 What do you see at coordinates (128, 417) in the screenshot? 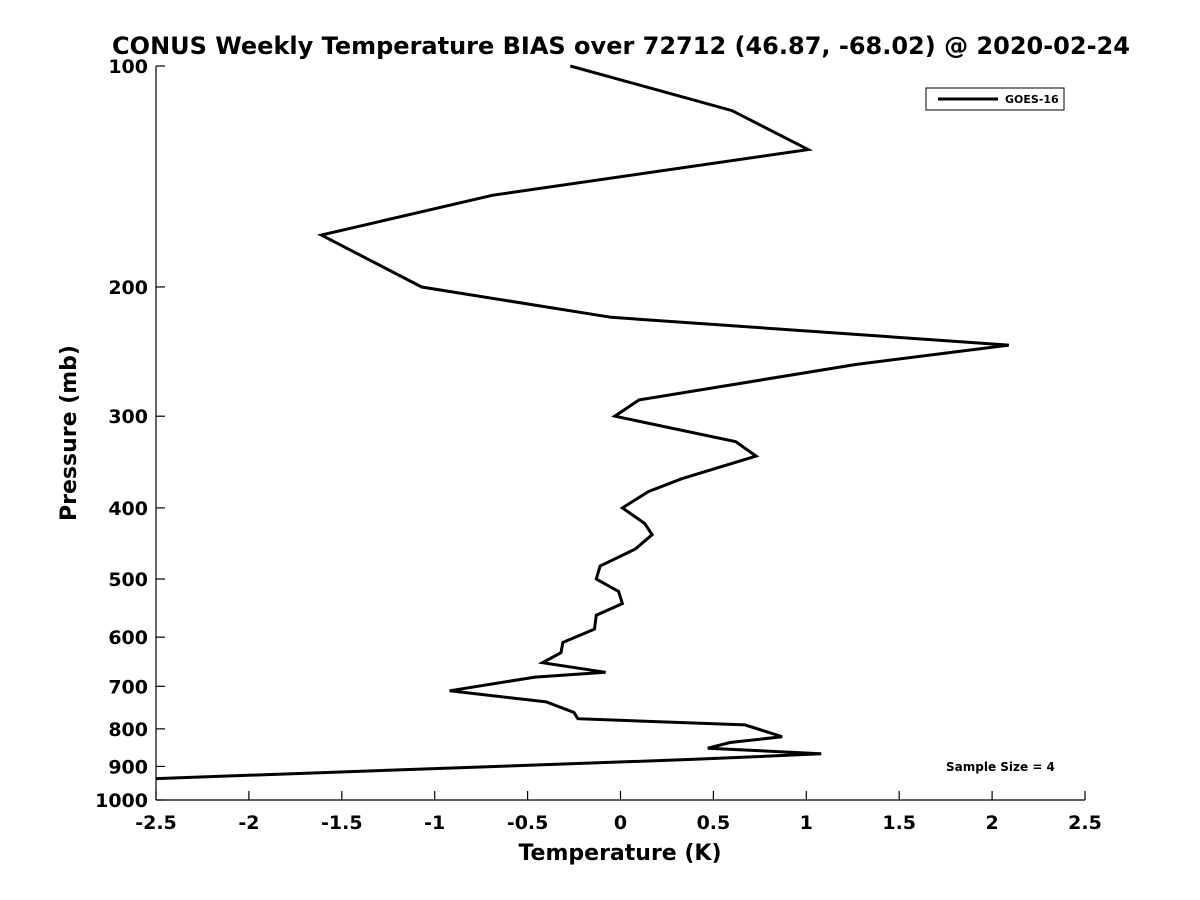
I see `y-tick-label: 300` at bounding box center [128, 417].